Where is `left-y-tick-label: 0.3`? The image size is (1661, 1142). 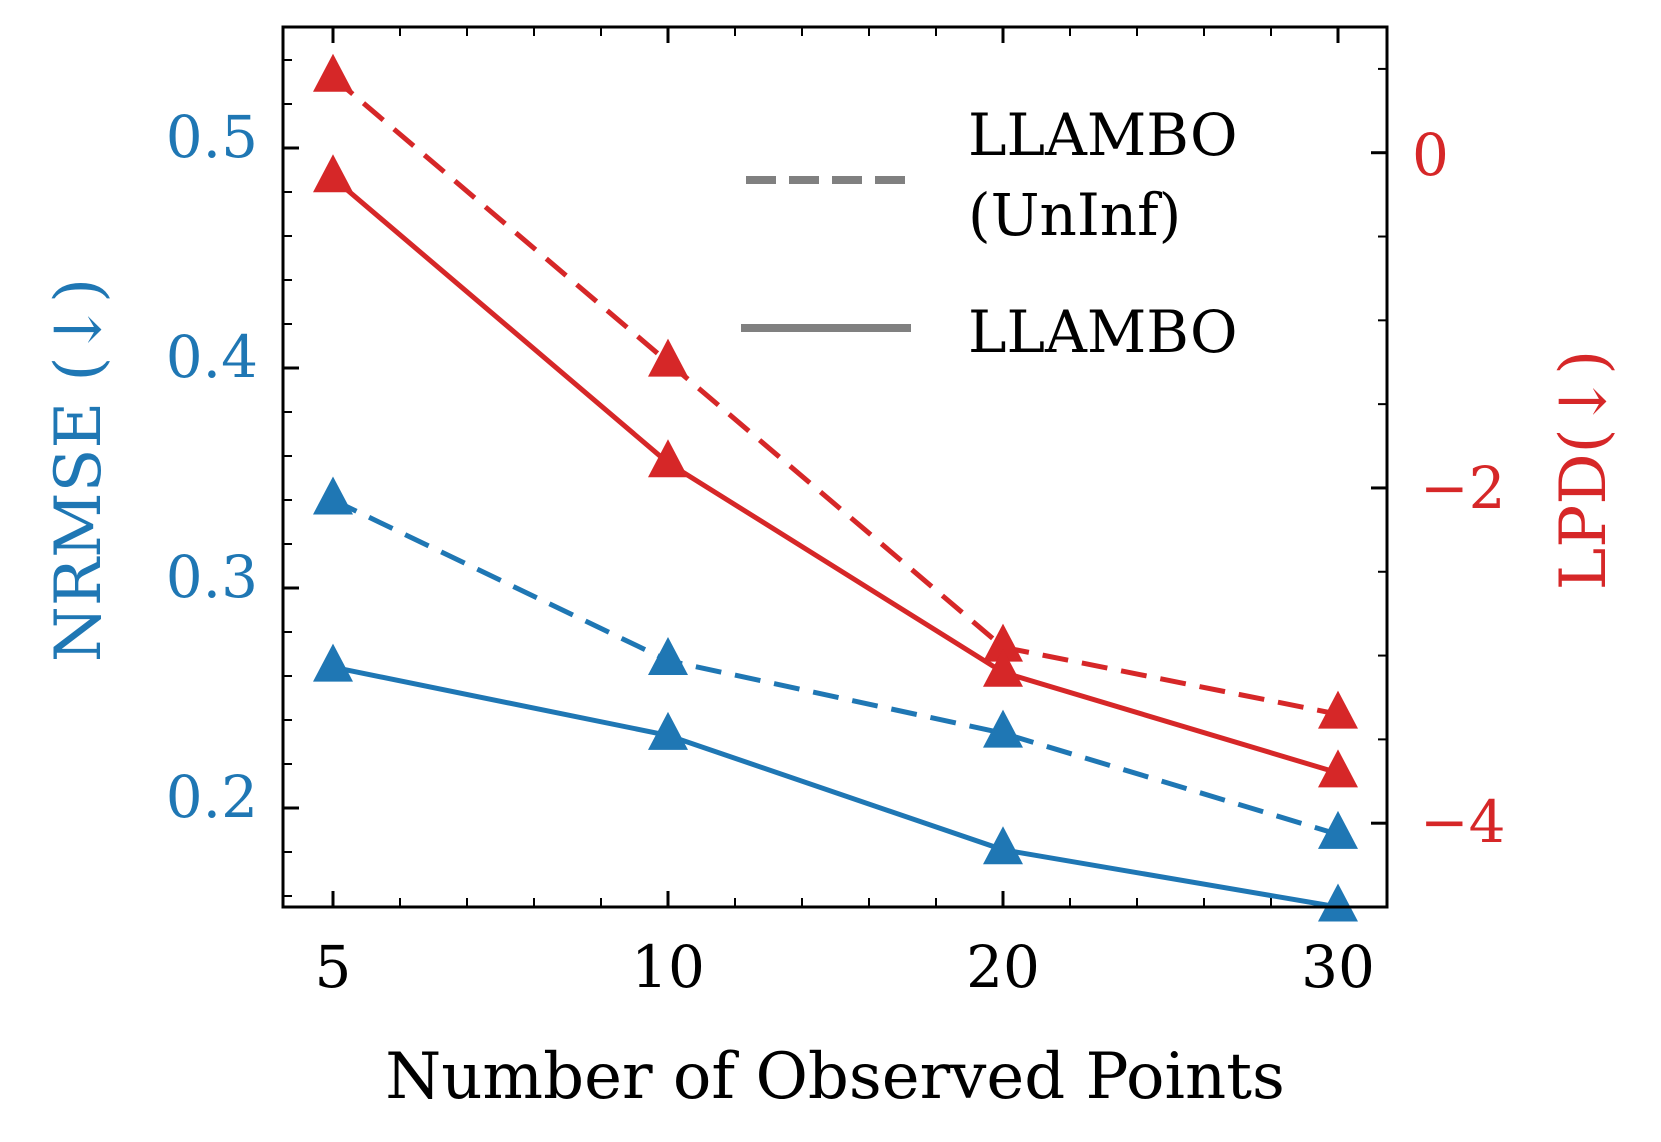 left-y-tick-label: 0.3 is located at coordinates (212, 577).